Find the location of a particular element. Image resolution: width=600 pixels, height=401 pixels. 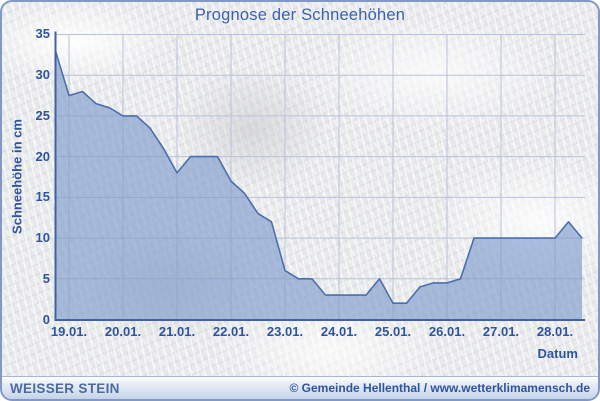

x-tick-label: 22.01. is located at coordinates (231, 331).